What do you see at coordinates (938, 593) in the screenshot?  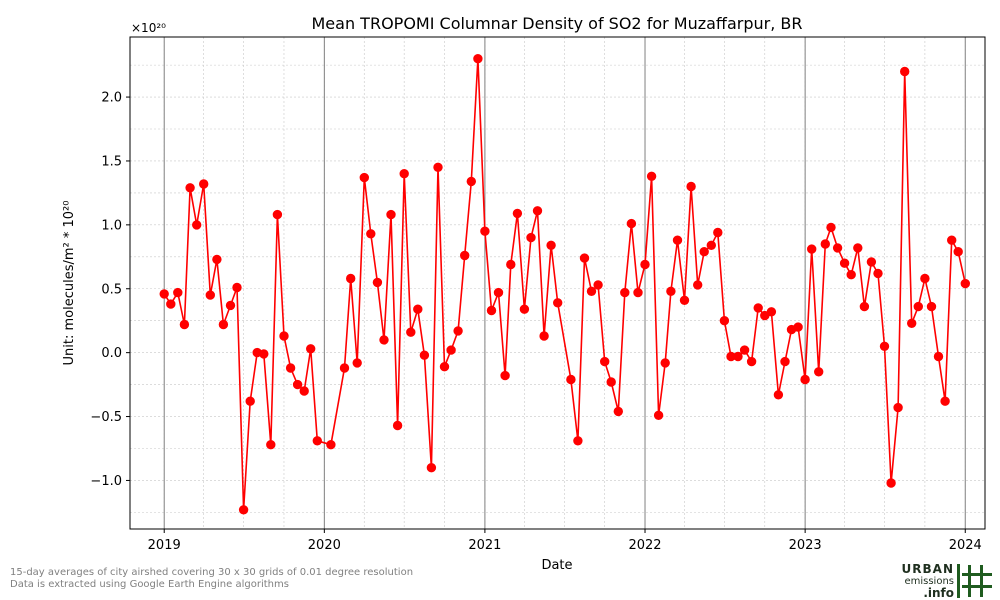 I see `logo-line-3: .info` at bounding box center [938, 593].